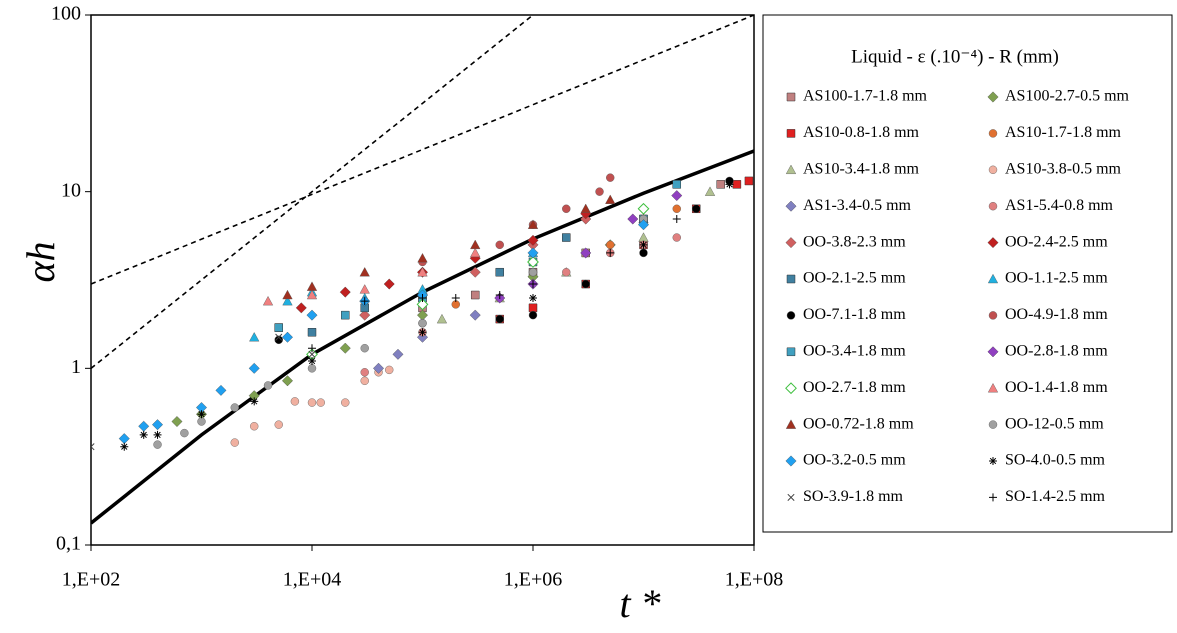 The width and height of the screenshot is (1177, 633). What do you see at coordinates (66, 14) in the screenshot?
I see `y-tick-label: 100` at bounding box center [66, 14].